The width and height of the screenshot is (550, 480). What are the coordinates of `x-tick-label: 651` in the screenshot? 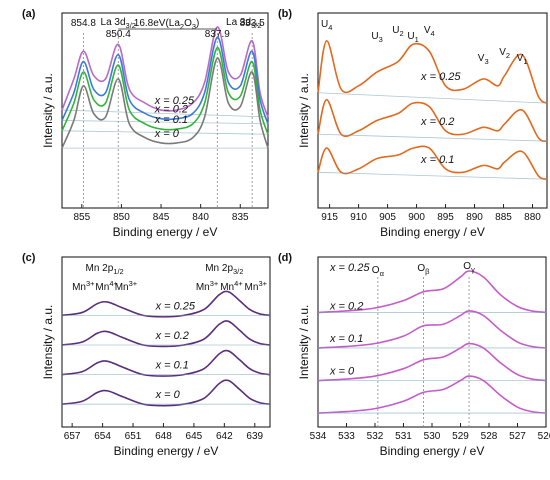 It's located at (133, 436).